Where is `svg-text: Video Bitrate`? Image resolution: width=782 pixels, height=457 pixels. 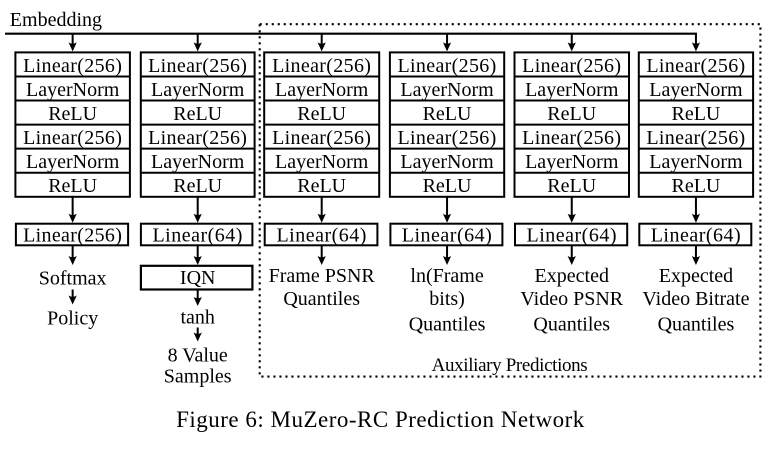 svg-text: Video Bitrate is located at coordinates (695, 299).